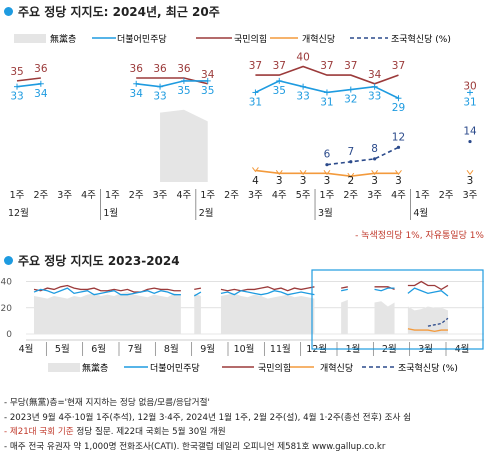 This screenshot has width=489, height=470. What do you see at coordinates (428, 368) in the screenshot?
I see `legend-rebuilding-label: 조국혁신당 (%)` at bounding box center [428, 368].